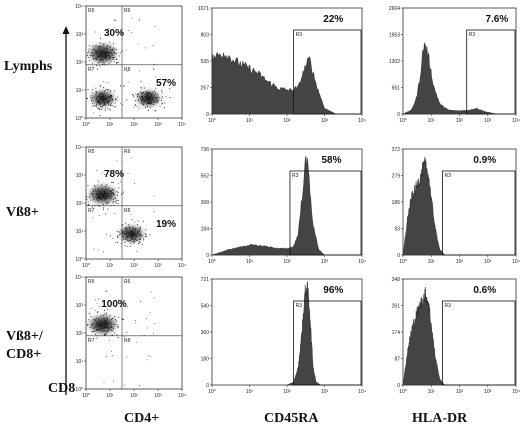 This screenshot has width=520, height=424. What do you see at coordinates (134, 266) in the screenshot?
I see `dotplot-xtick-label-2: 10²` at bounding box center [134, 266].